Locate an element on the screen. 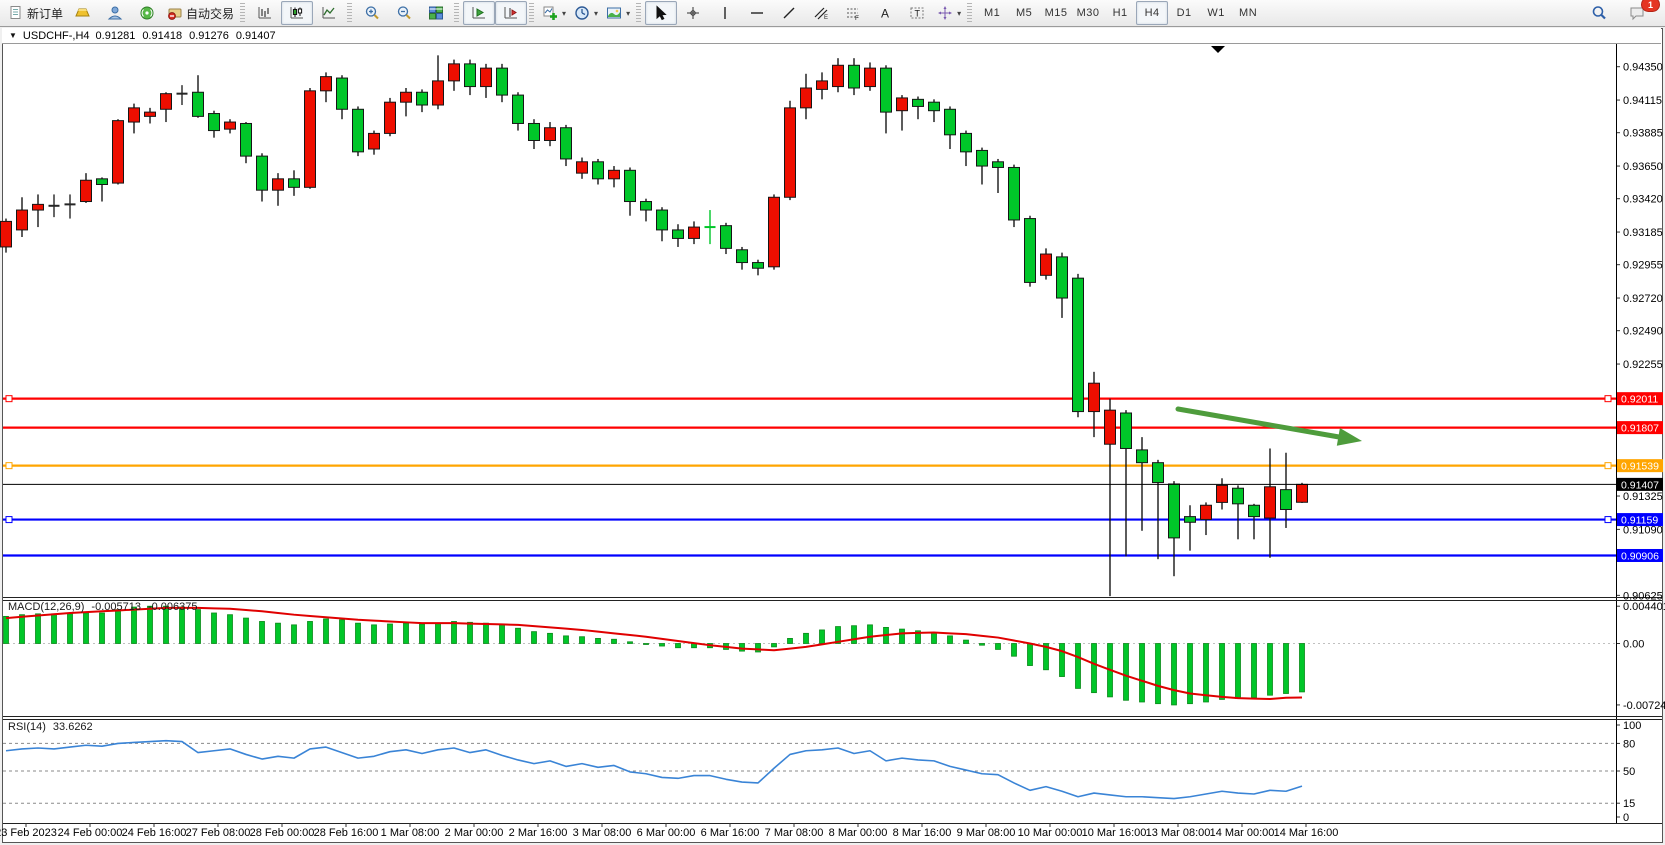  bars-chart-icon is located at coordinates (265, 13).